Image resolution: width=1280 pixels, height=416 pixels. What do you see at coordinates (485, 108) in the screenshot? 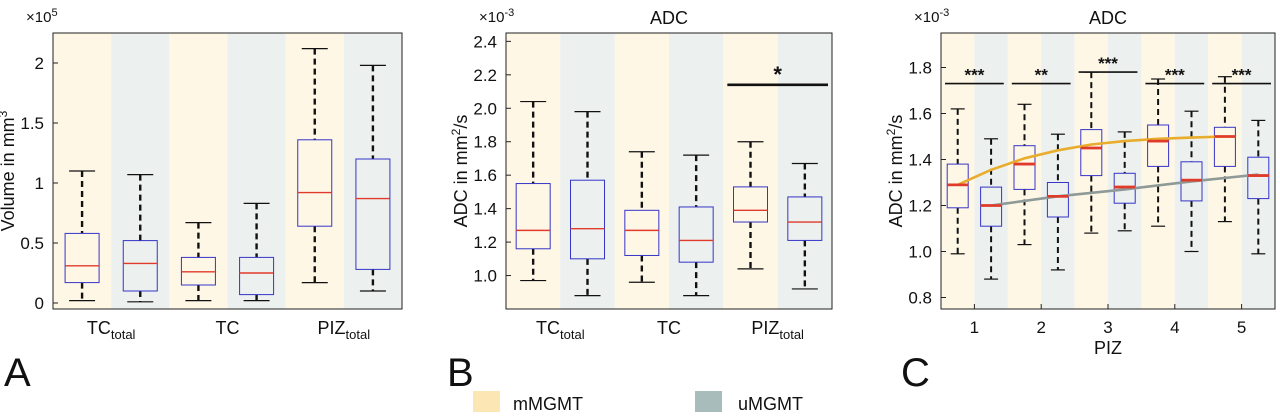
I see `y-tick-label: 2.0` at bounding box center [485, 108].